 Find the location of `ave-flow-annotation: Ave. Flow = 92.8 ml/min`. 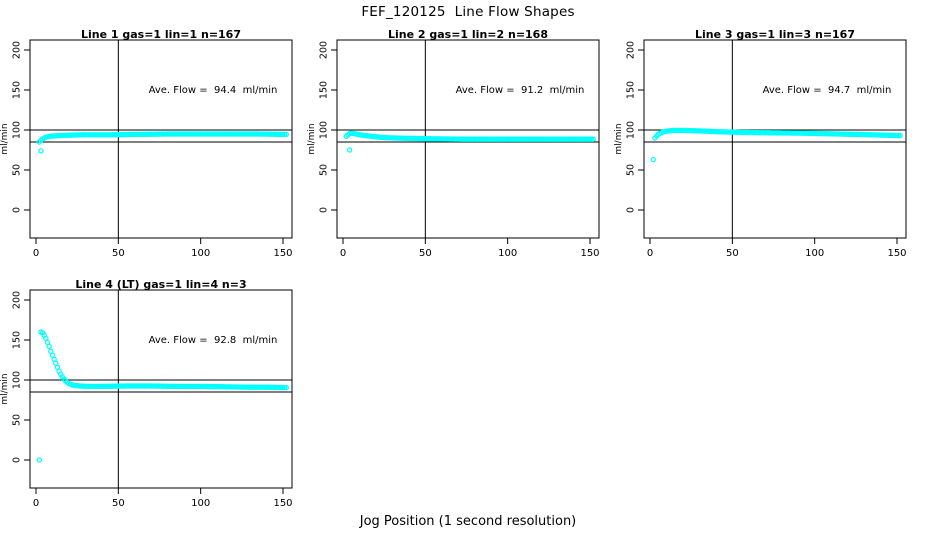

ave-flow-annotation: Ave. Flow = 92.8 ml/min is located at coordinates (213, 340).